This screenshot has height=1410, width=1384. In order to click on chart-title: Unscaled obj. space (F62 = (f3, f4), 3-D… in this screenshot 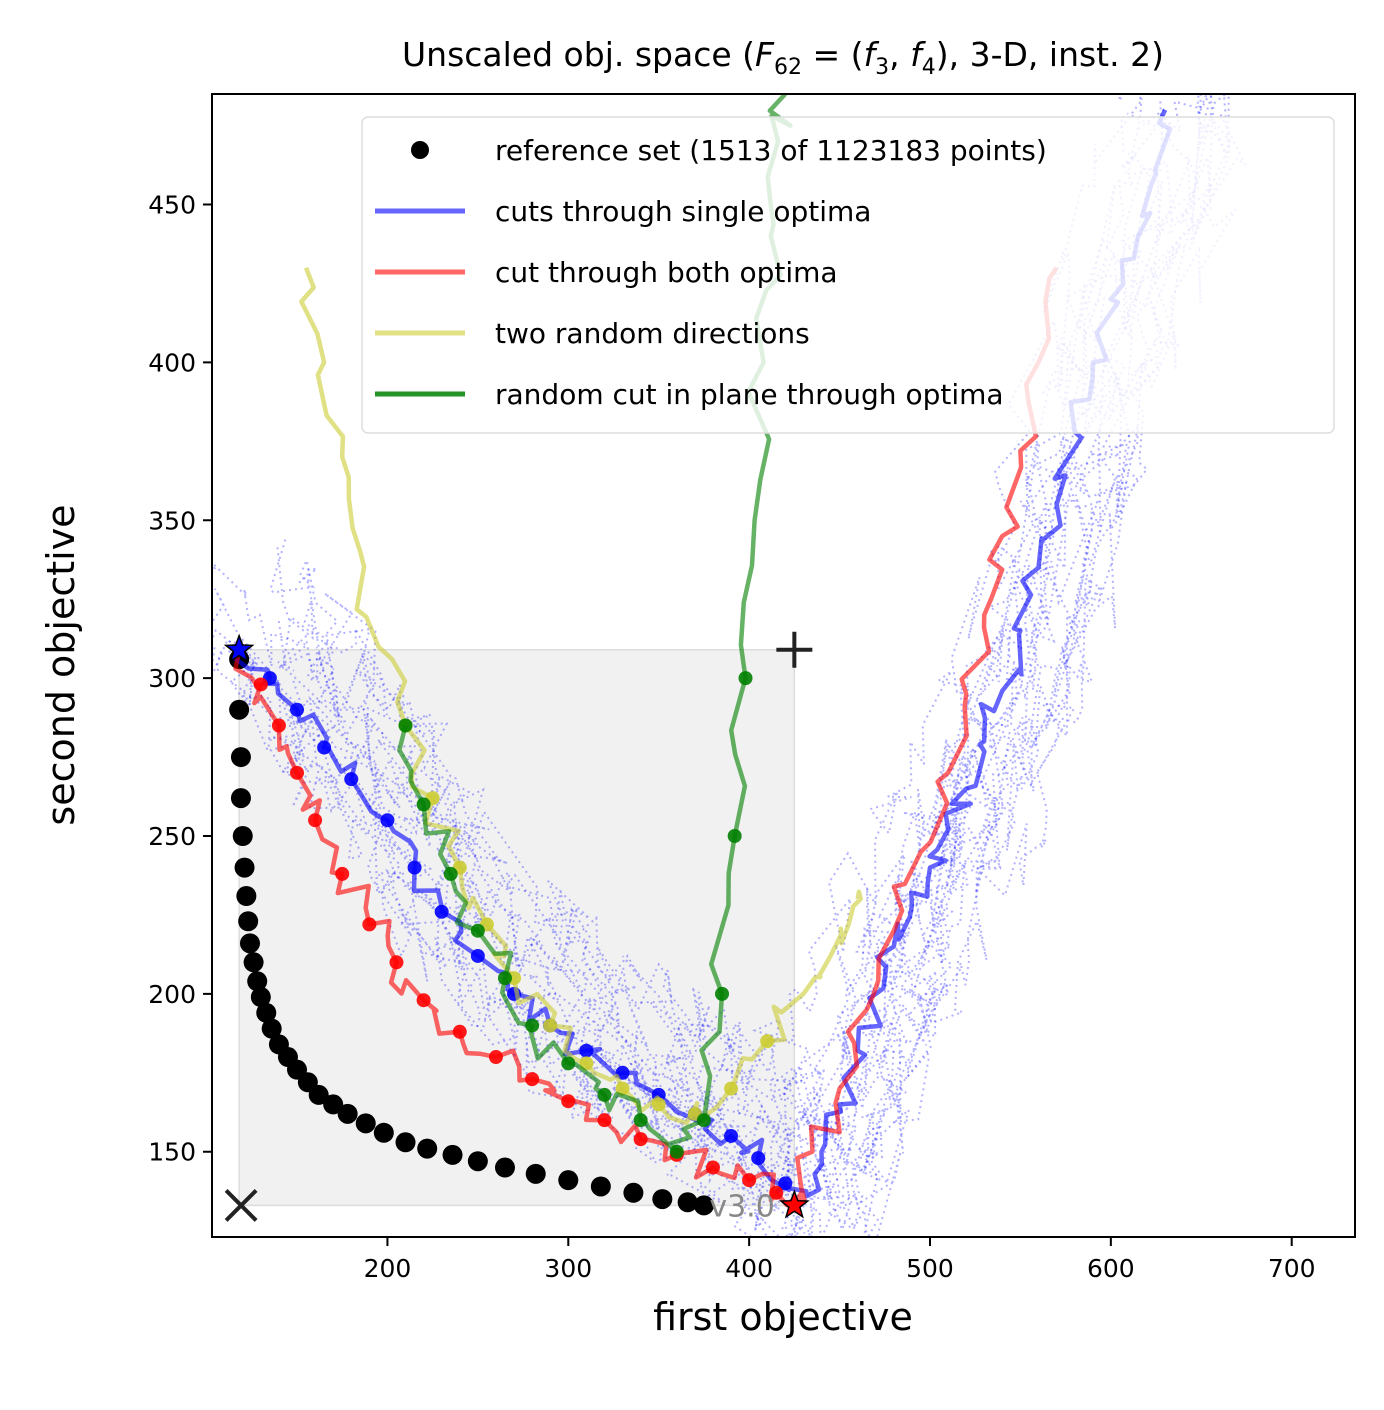, I will do `click(783, 57)`.